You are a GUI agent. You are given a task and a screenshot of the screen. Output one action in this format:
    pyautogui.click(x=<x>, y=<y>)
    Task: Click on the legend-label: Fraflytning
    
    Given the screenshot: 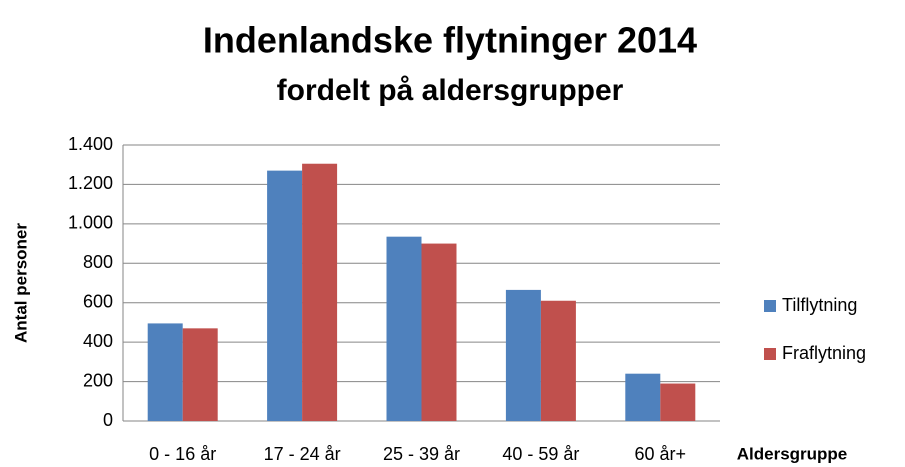 What is the action you would take?
    pyautogui.click(x=824, y=353)
    